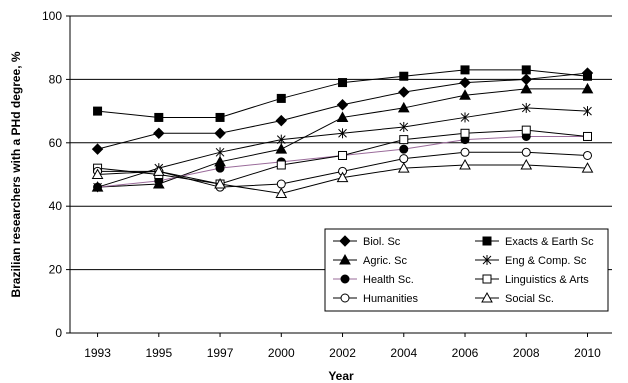  I want to click on legend-label: Eng & Comp. Sc, so click(546, 261).